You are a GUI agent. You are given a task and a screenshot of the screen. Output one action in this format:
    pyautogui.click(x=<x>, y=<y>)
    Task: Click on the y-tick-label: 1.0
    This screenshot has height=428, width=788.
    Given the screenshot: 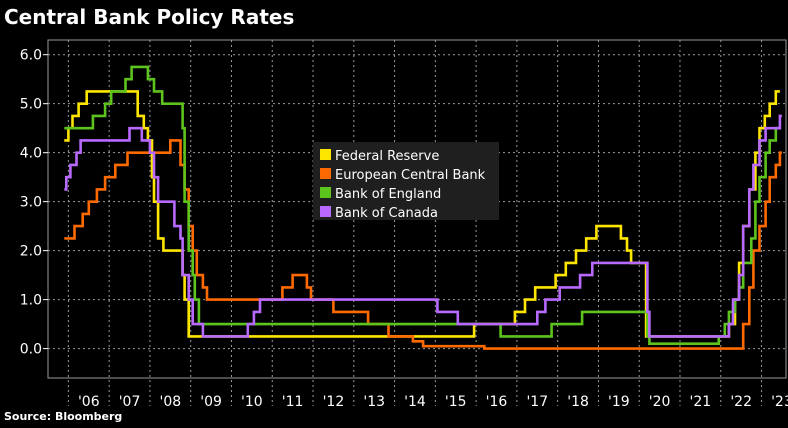 What is the action you would take?
    pyautogui.click(x=31, y=301)
    